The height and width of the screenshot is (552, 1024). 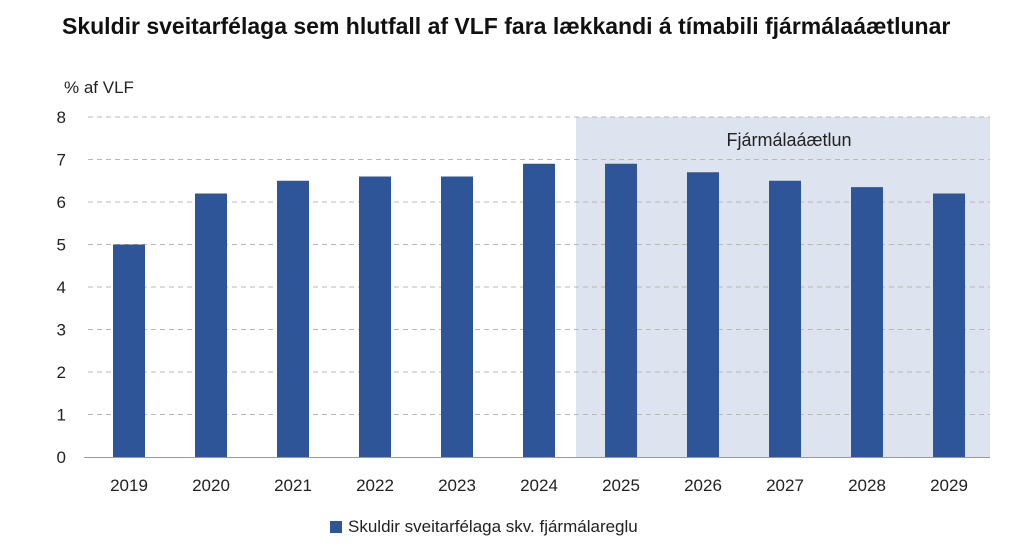 I want to click on x-tick-label: 2022, so click(x=375, y=485).